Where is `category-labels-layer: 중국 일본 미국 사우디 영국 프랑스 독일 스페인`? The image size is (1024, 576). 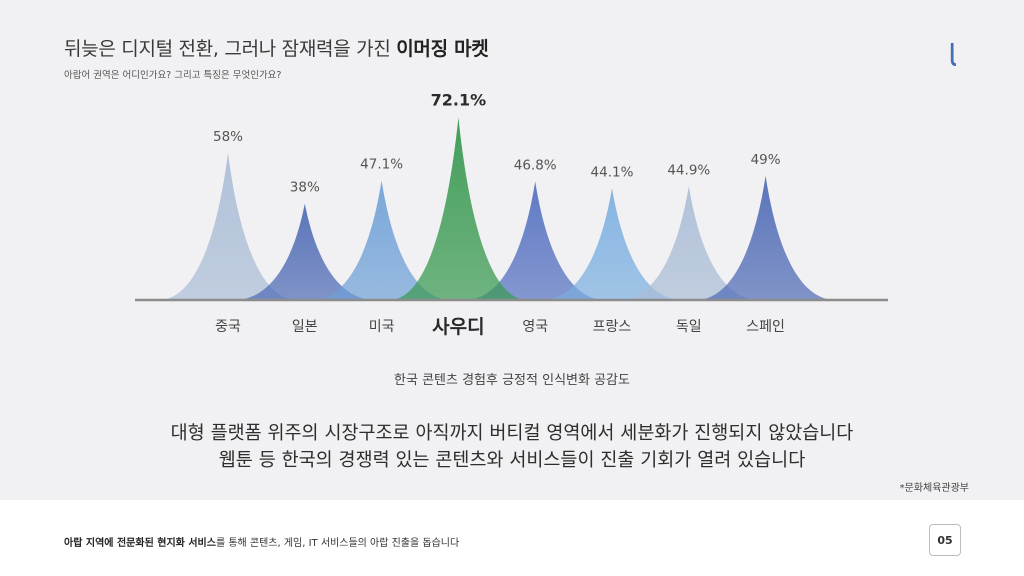 category-labels-layer: 중국 일본 미국 사우디 영국 프랑스 독일 스페인 is located at coordinates (500, 327).